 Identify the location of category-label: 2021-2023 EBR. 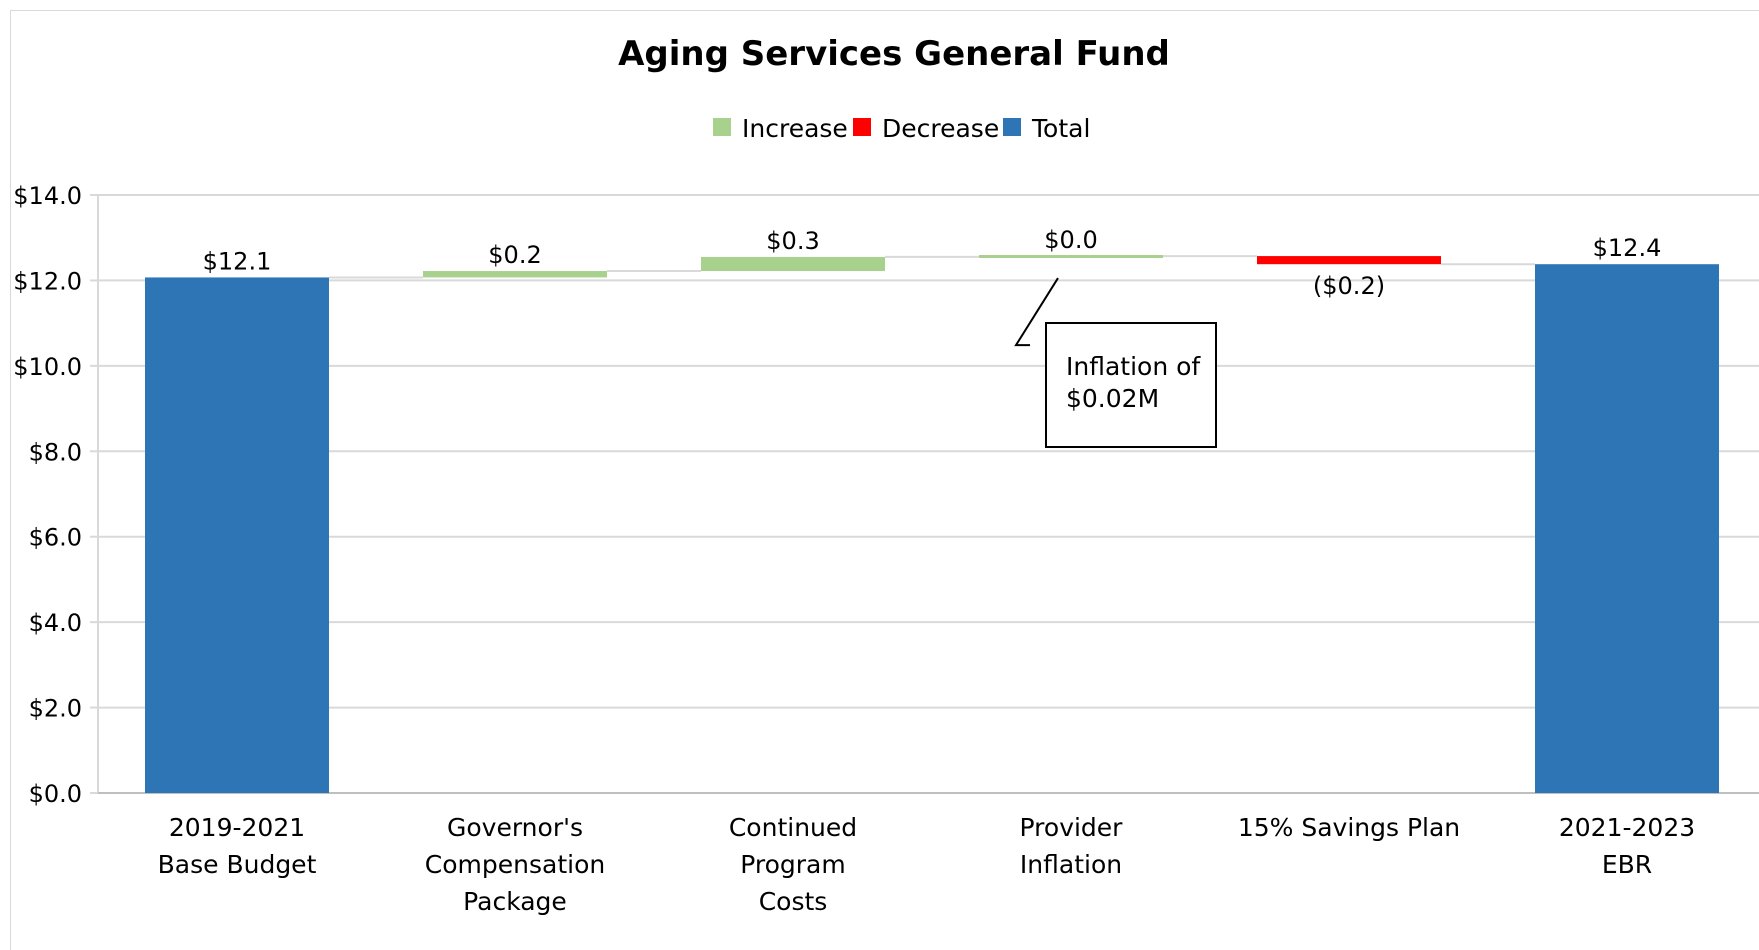
(1627, 846).